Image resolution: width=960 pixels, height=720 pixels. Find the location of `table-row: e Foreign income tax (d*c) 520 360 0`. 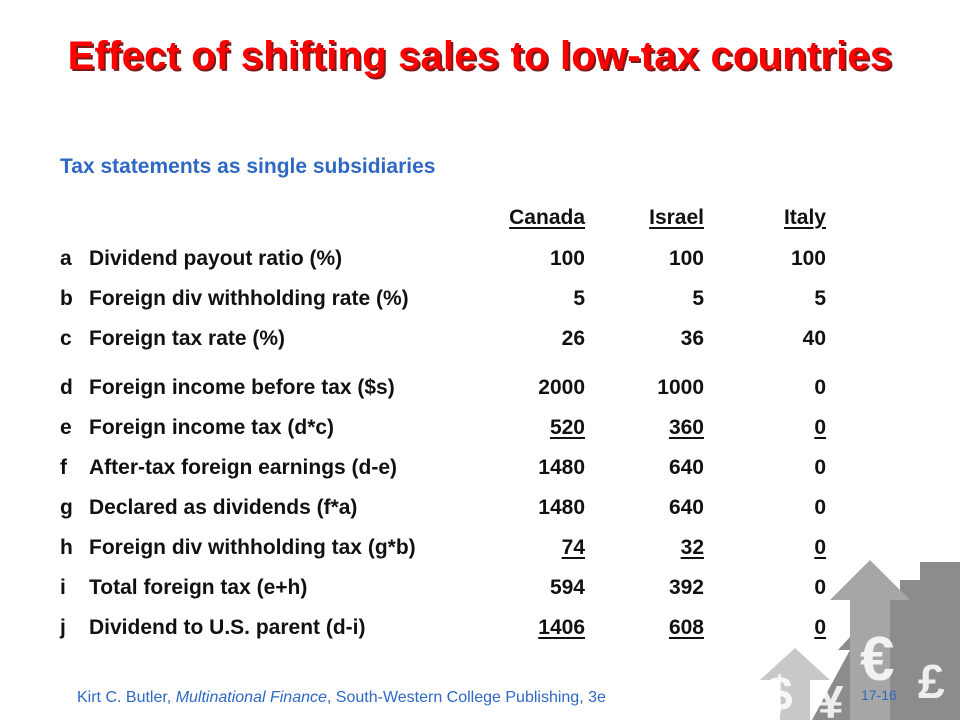

table-row: e Foreign income tax (d*c) 520 360 0 is located at coordinates (480, 431).